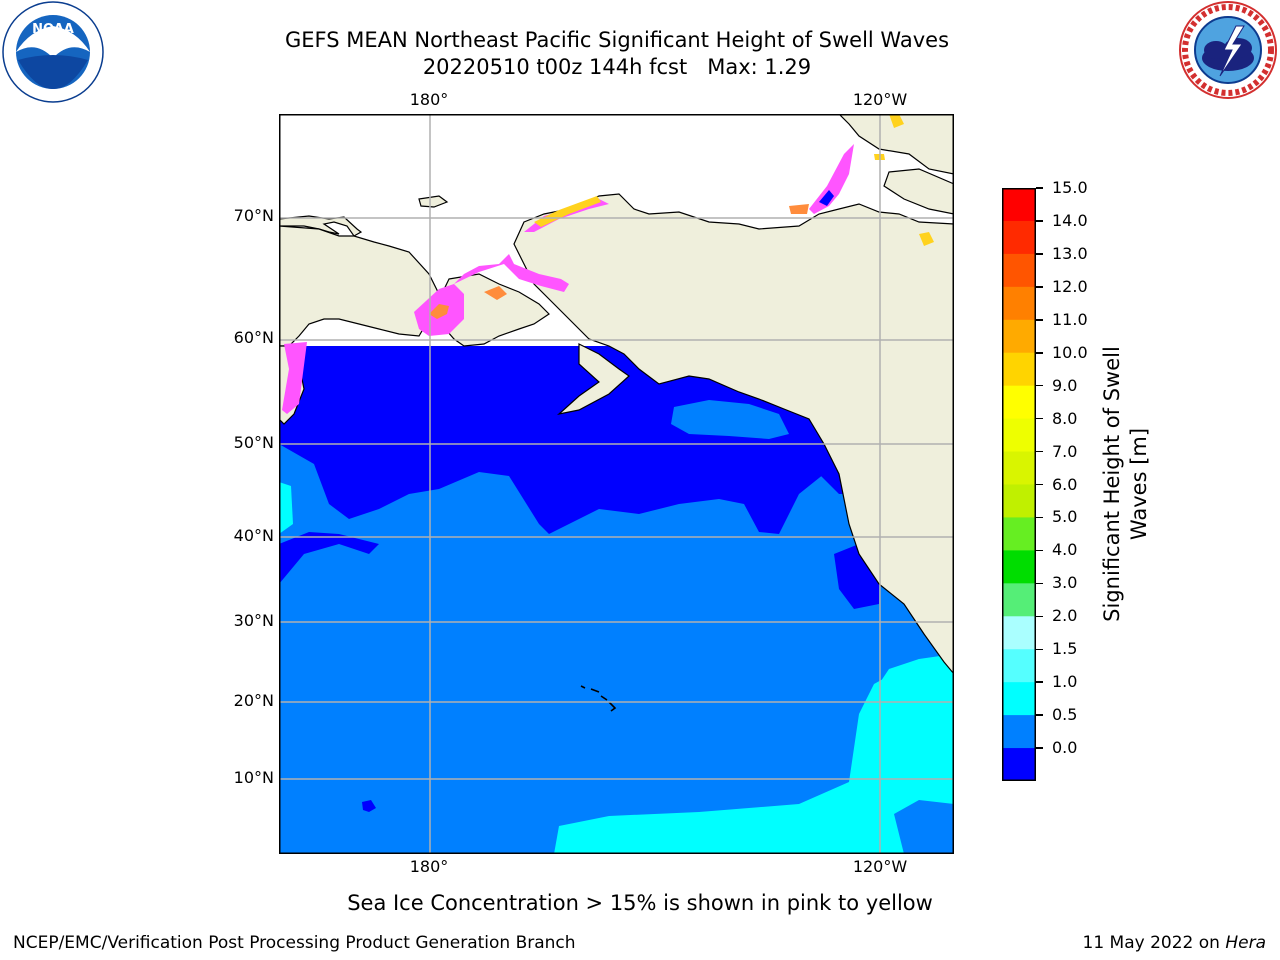 This screenshot has height=960, width=1280. Describe the element at coordinates (1065, 385) in the screenshot. I see `colorbar-tick-label: 9.0` at that location.